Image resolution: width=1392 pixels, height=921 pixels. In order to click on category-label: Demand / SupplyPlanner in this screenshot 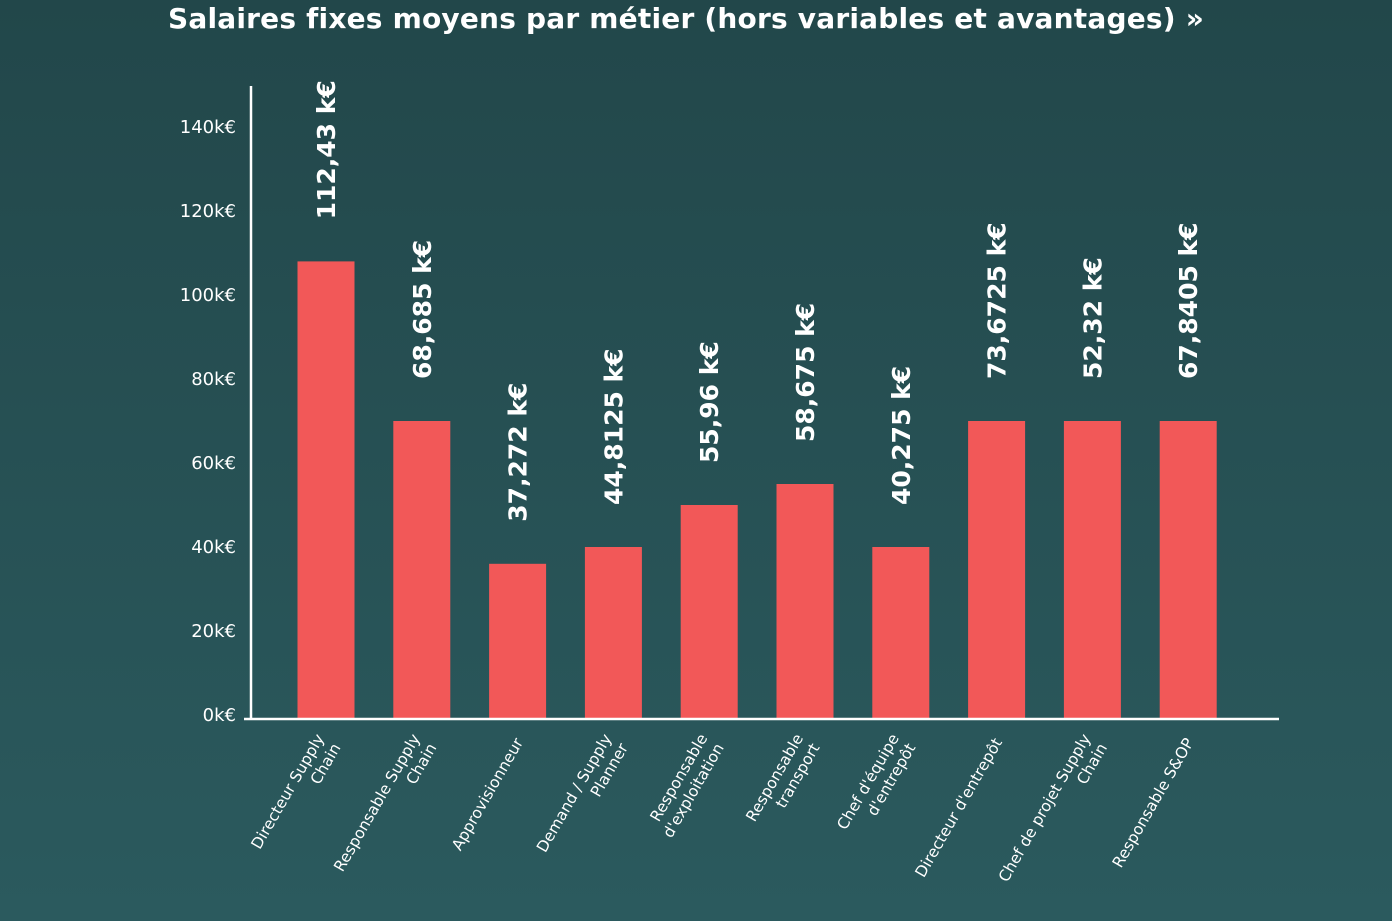, I will do `click(582, 797)`.